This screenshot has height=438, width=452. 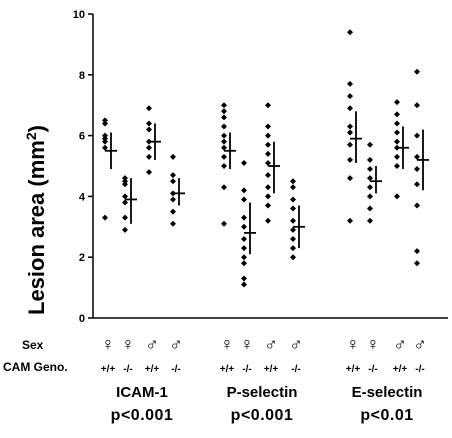 What do you see at coordinates (82, 137) in the screenshot?
I see `y-tick-label-6: 6` at bounding box center [82, 137].